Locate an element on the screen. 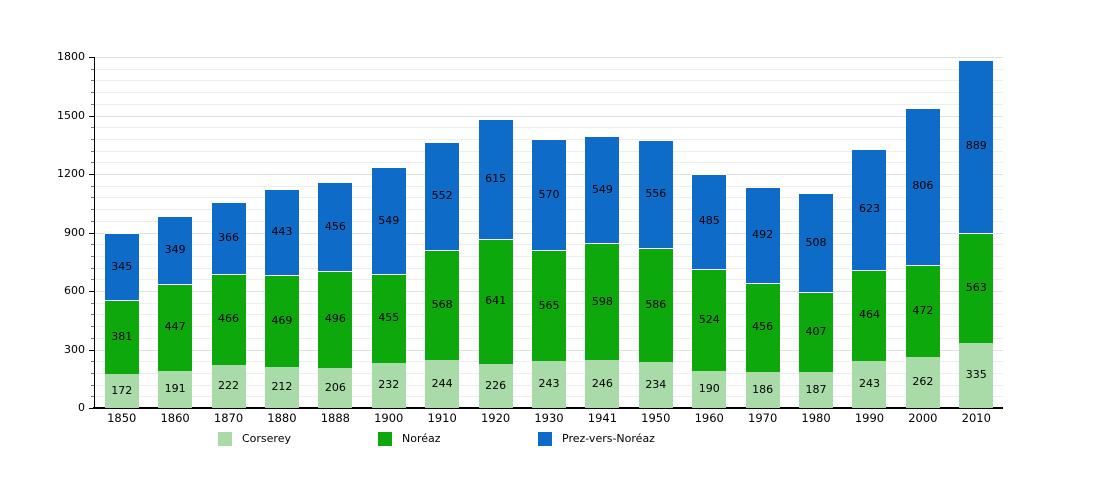 This screenshot has width=1100, height=500. bar-value-label: 206 is located at coordinates (335, 387).